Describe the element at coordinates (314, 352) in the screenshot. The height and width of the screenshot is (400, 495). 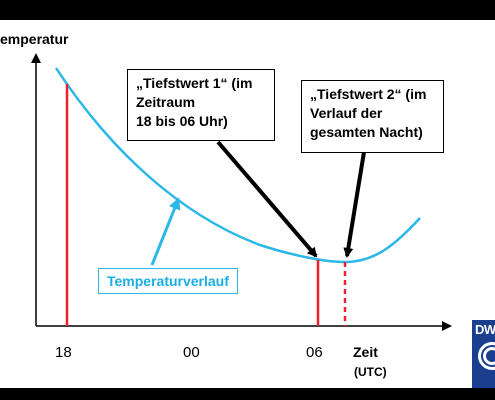
I see `x-tick-06: 06` at that location.